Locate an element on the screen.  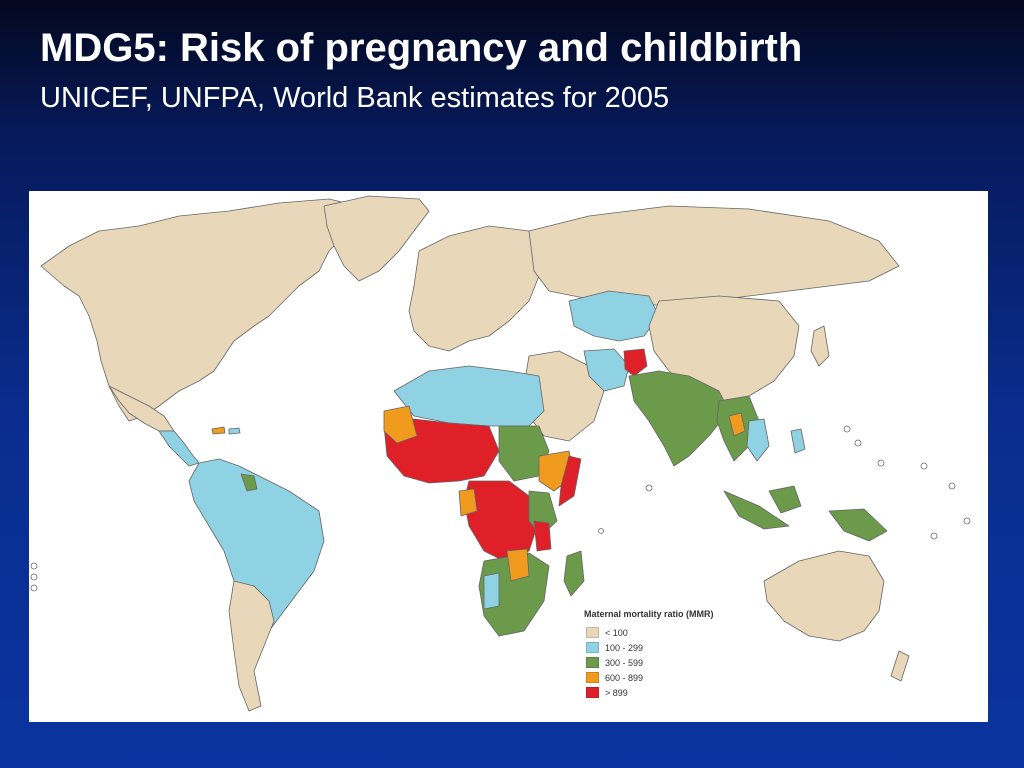
region-europe is located at coordinates (479, 288).